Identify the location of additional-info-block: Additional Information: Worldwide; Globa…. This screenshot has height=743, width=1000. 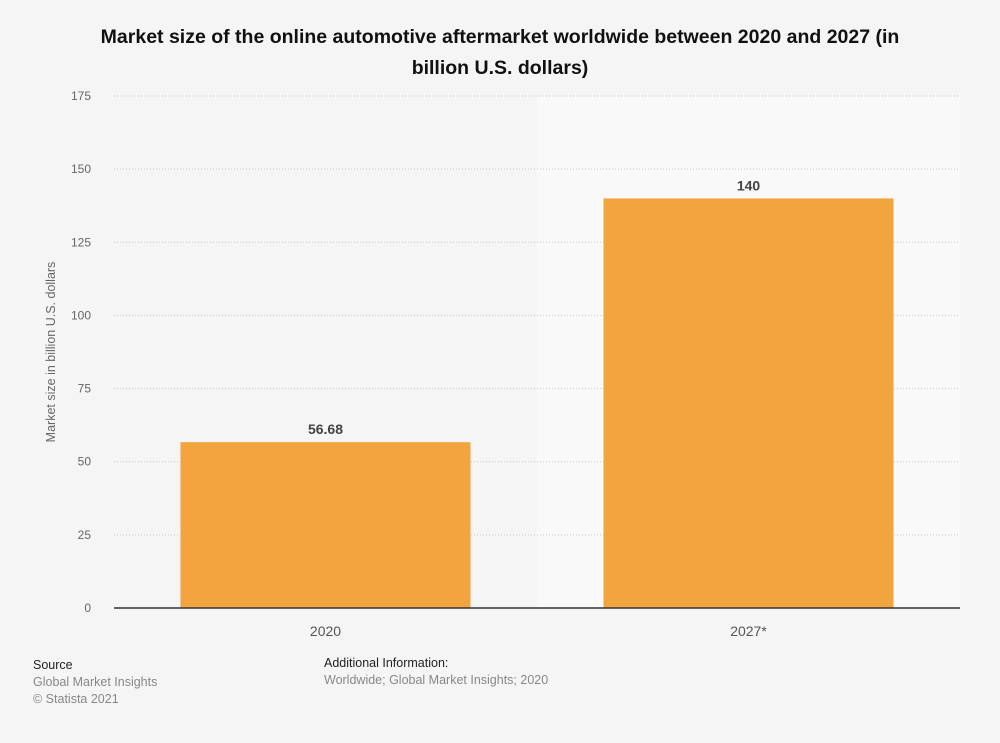
(436, 672).